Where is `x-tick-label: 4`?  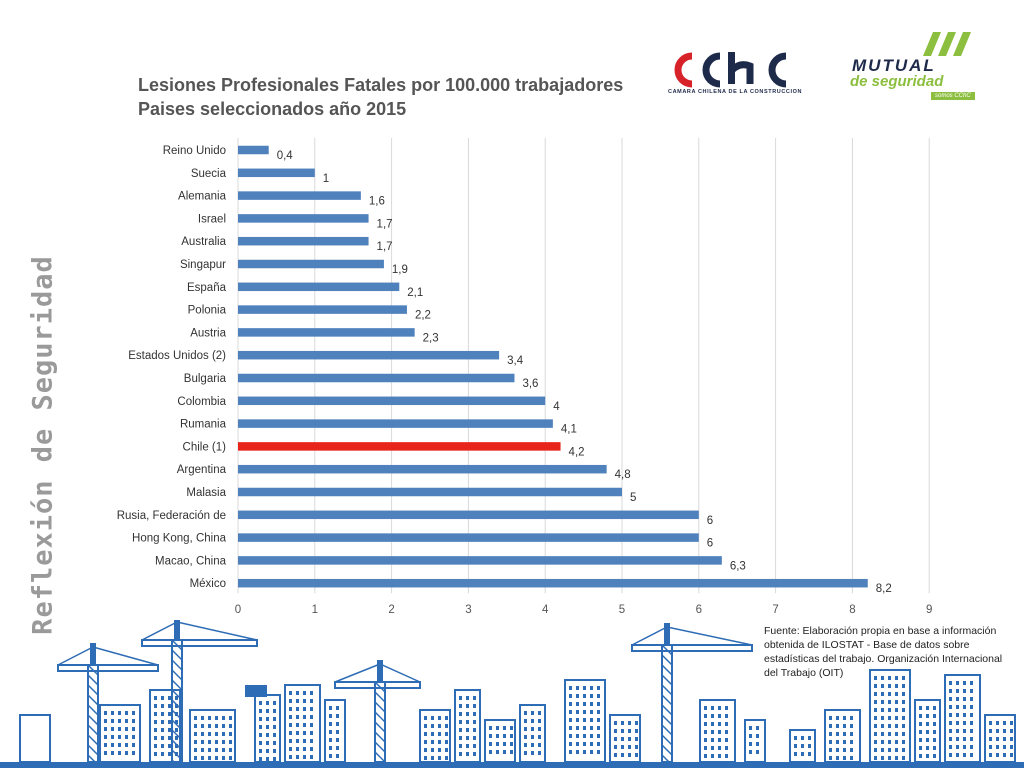 x-tick-label: 4 is located at coordinates (545, 610).